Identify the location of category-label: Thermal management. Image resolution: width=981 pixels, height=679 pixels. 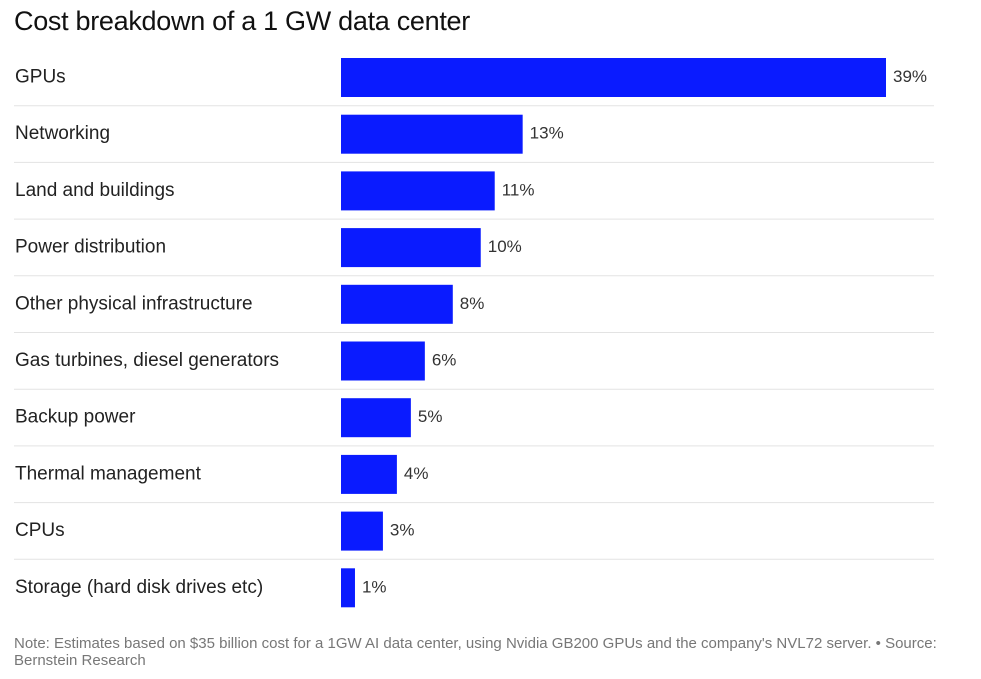
(108, 473).